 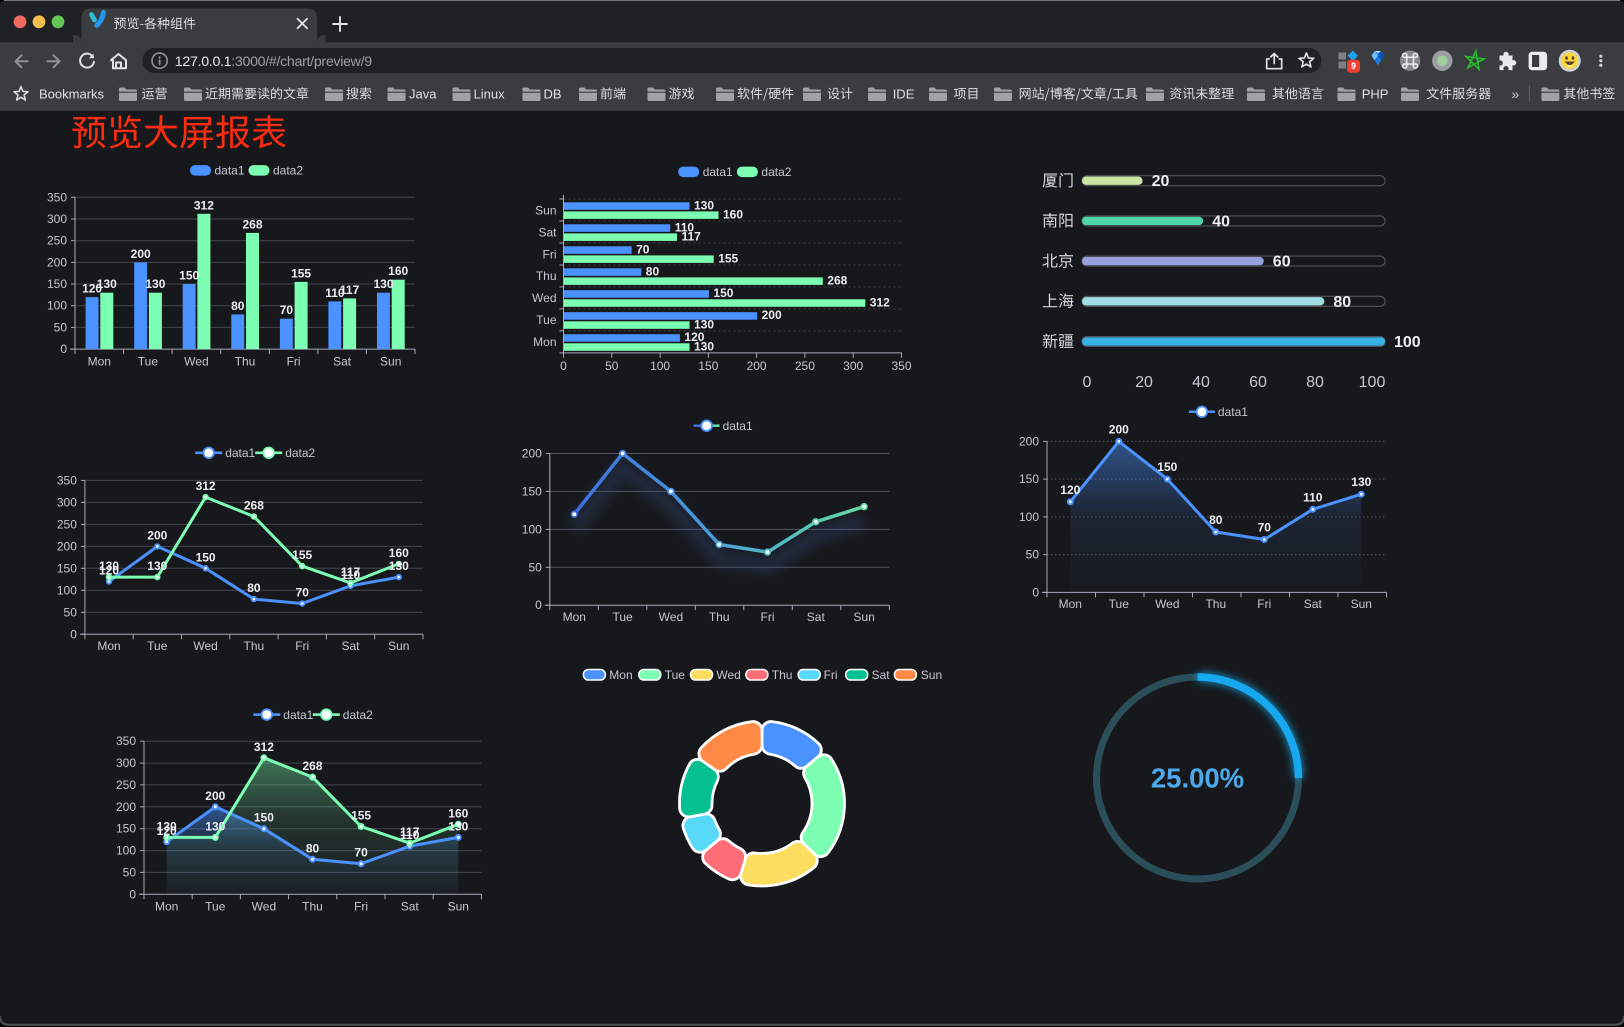 I want to click on svg-text:127.0.0.1:3000/#/chart/preview: 127.0.0.1:3000/#/chart/preview/9, so click(x=273, y=62).